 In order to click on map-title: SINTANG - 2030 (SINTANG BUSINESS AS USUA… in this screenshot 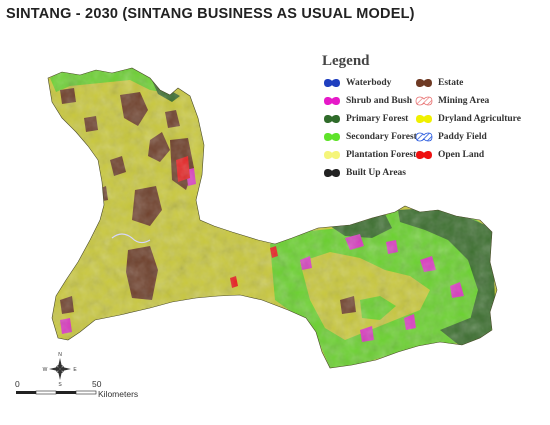, I will do `click(210, 14)`.